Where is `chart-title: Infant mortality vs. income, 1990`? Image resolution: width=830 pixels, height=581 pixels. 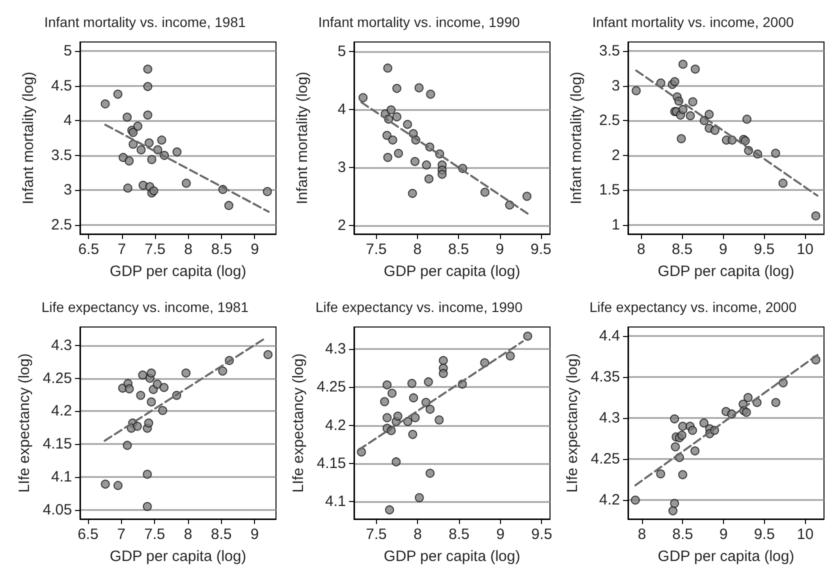
chart-title: Infant mortality vs. income, 1990 is located at coordinates (419, 22).